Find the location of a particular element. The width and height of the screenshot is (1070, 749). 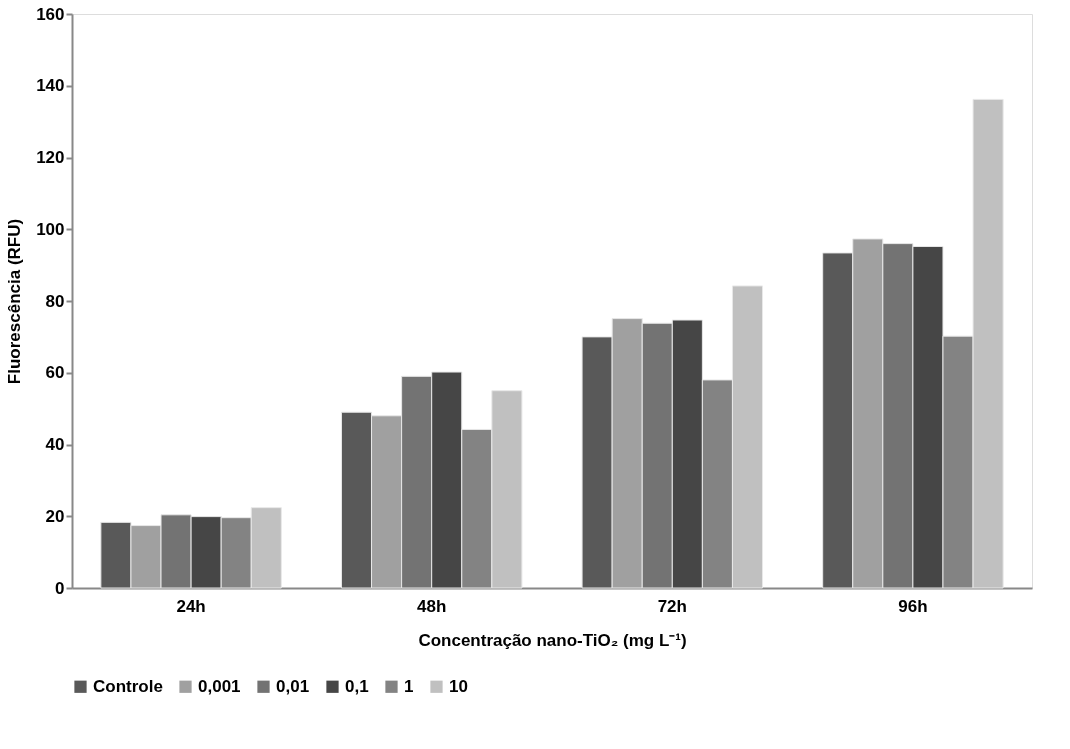

y-tick-label: 60 is located at coordinates (55, 373).